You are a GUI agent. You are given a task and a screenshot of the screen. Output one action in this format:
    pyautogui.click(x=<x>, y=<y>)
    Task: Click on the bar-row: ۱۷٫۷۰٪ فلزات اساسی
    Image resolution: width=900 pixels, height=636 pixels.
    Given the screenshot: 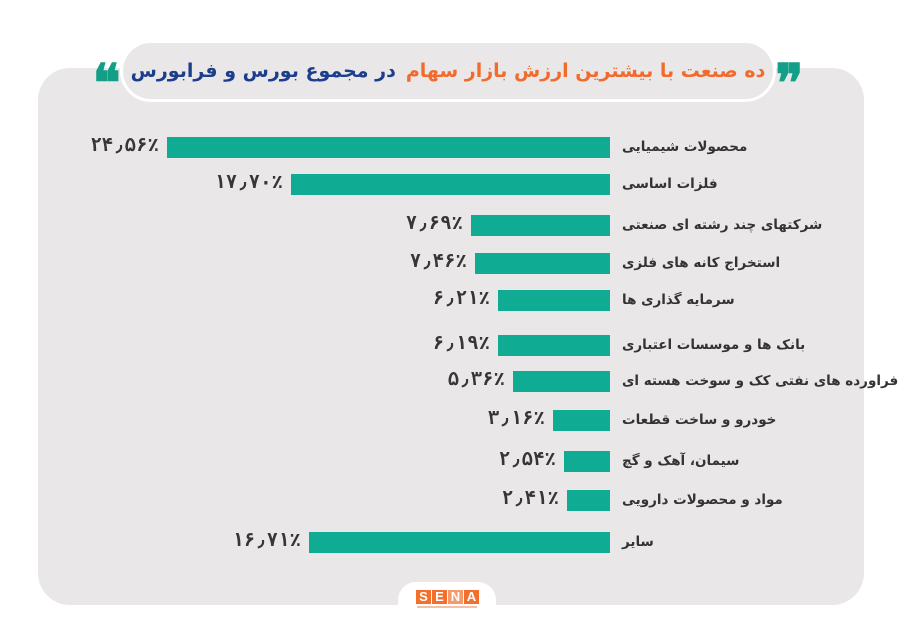 What is the action you would take?
    pyautogui.click(x=450, y=183)
    